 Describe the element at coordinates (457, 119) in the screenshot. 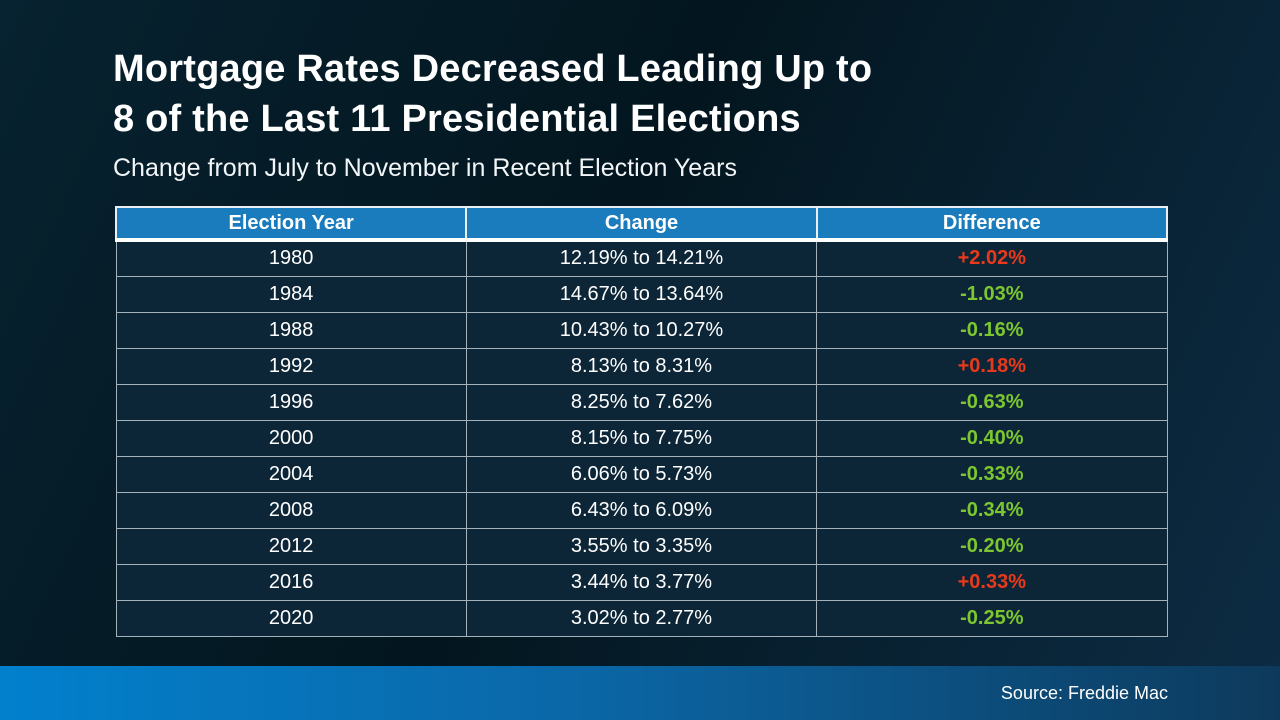

I see `page-title-line2: 8 of the Last 11 Presidential Elections` at that location.